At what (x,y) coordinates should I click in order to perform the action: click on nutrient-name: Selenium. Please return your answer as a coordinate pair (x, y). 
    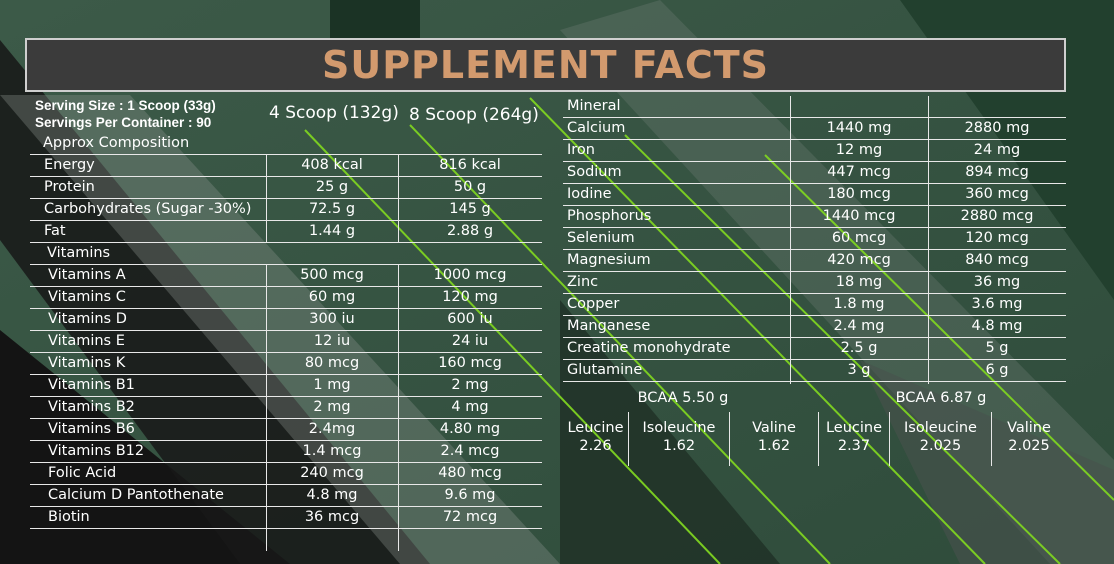
    Looking at the image, I should click on (601, 238).